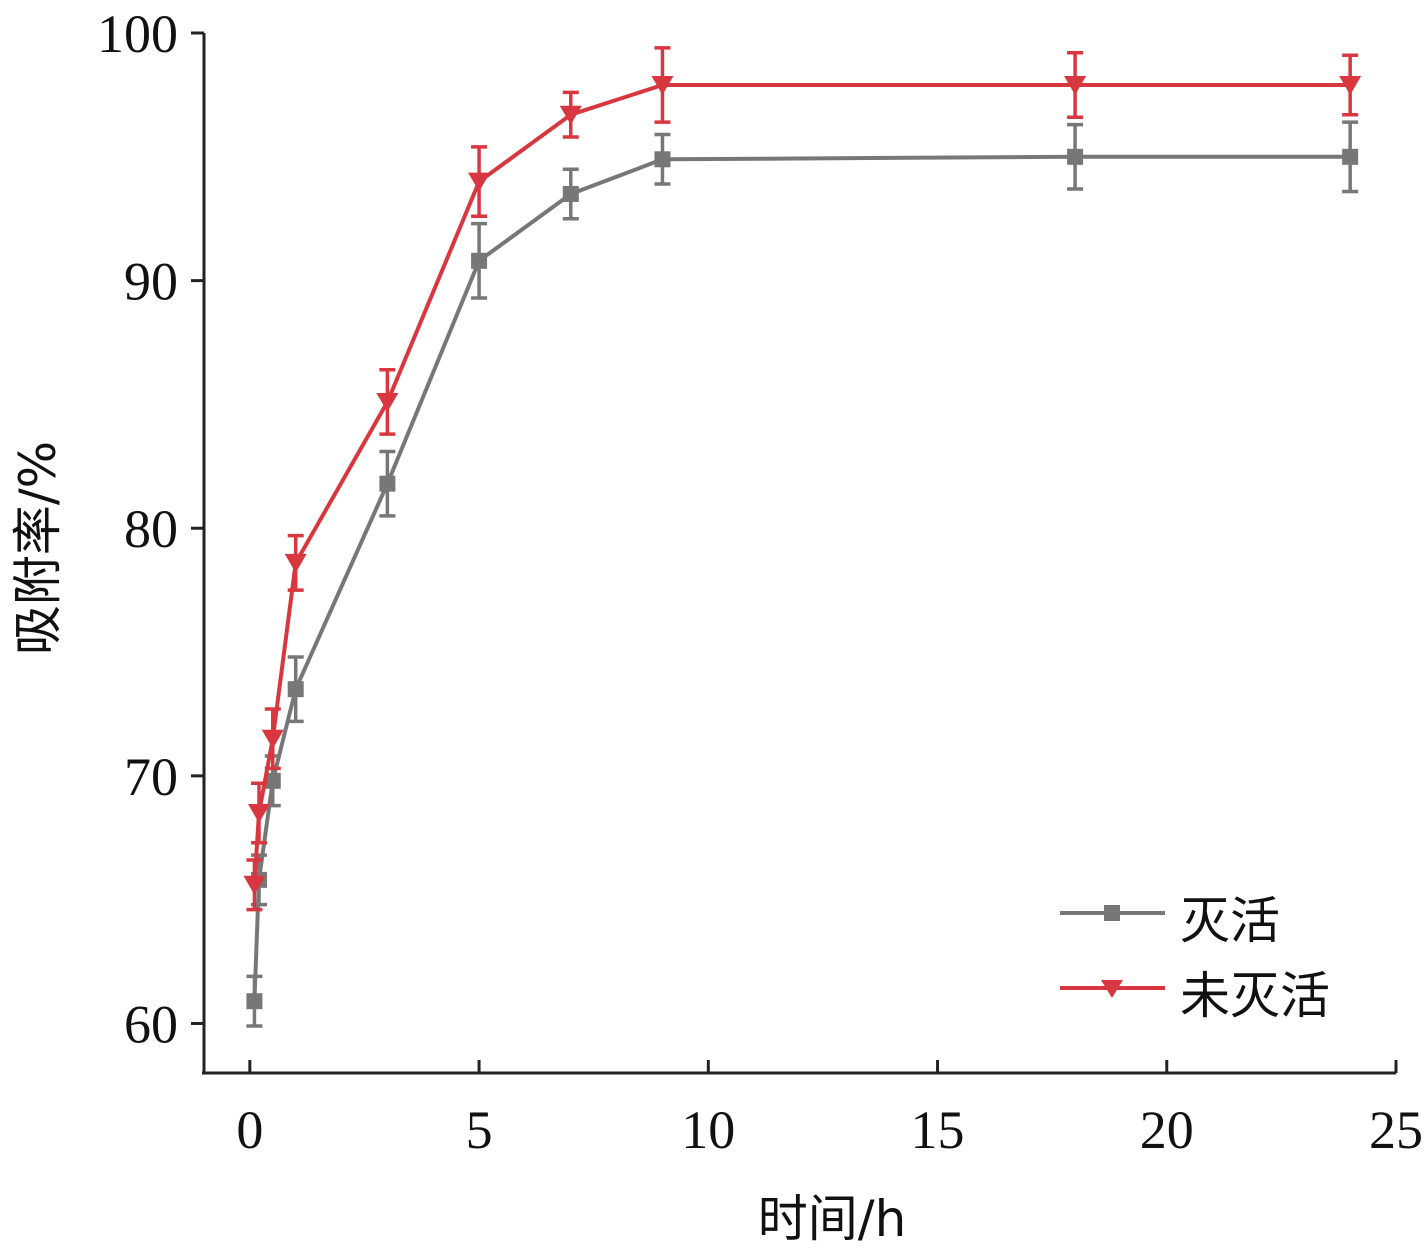 The width and height of the screenshot is (1428, 1259). What do you see at coordinates (1112, 913) in the screenshot?
I see `legend-marker-square` at bounding box center [1112, 913].